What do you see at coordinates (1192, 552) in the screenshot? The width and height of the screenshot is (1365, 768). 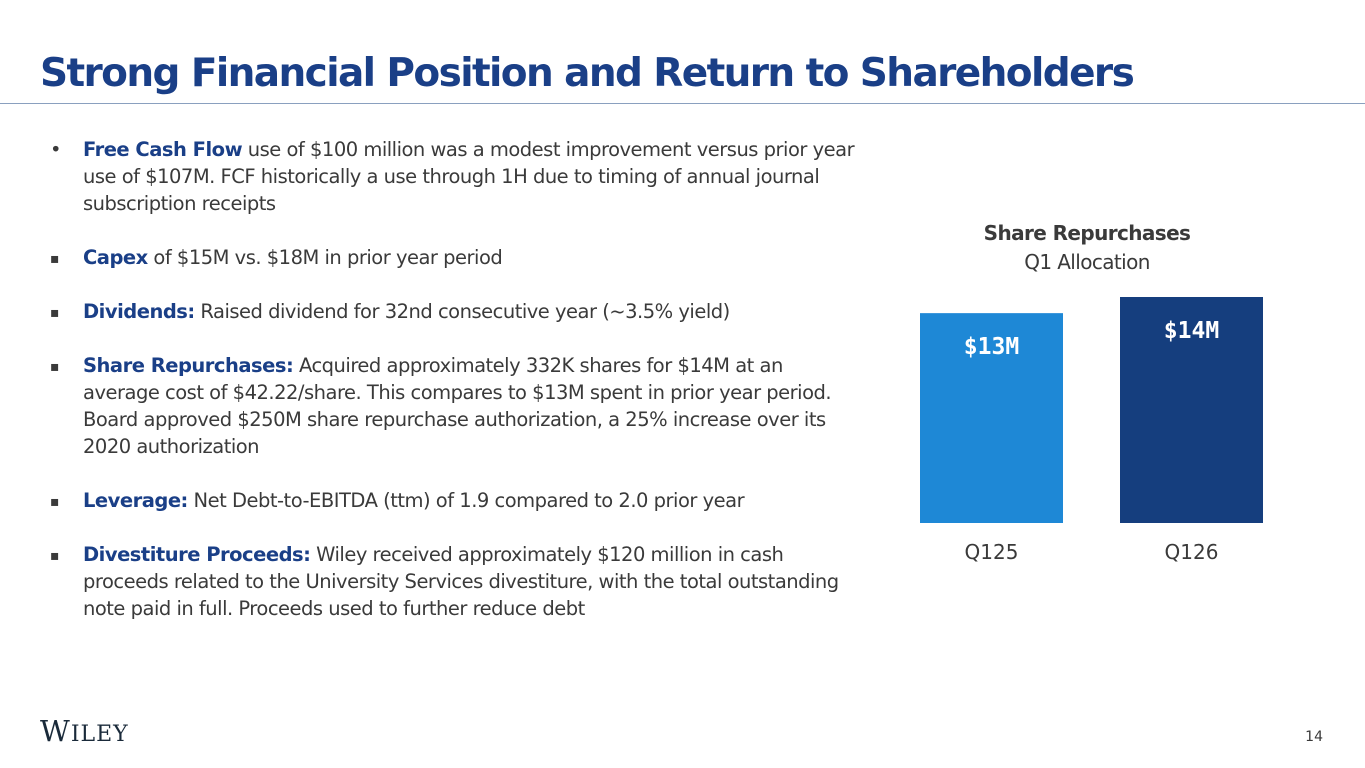 I see `x-tick-label: Q126` at bounding box center [1192, 552].